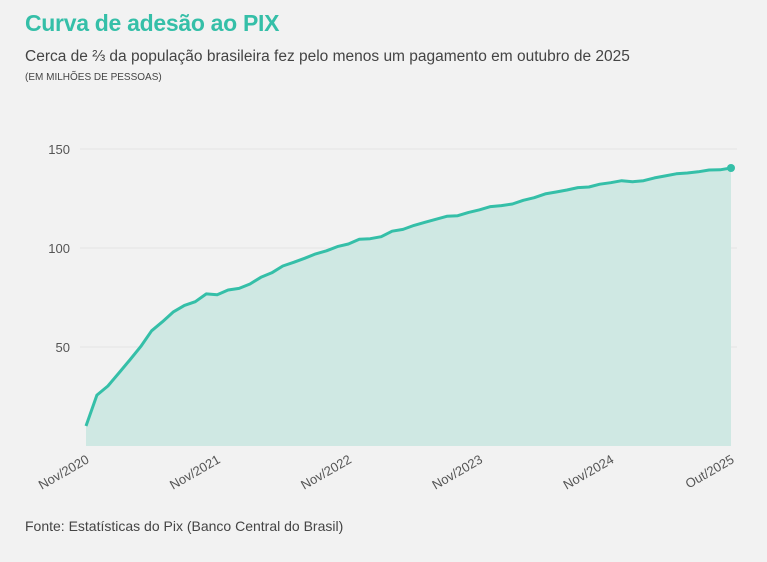 Image resolution: width=767 pixels, height=562 pixels. Describe the element at coordinates (152, 23) in the screenshot. I see `chart-title: Curva de adesão ao PIX` at that location.